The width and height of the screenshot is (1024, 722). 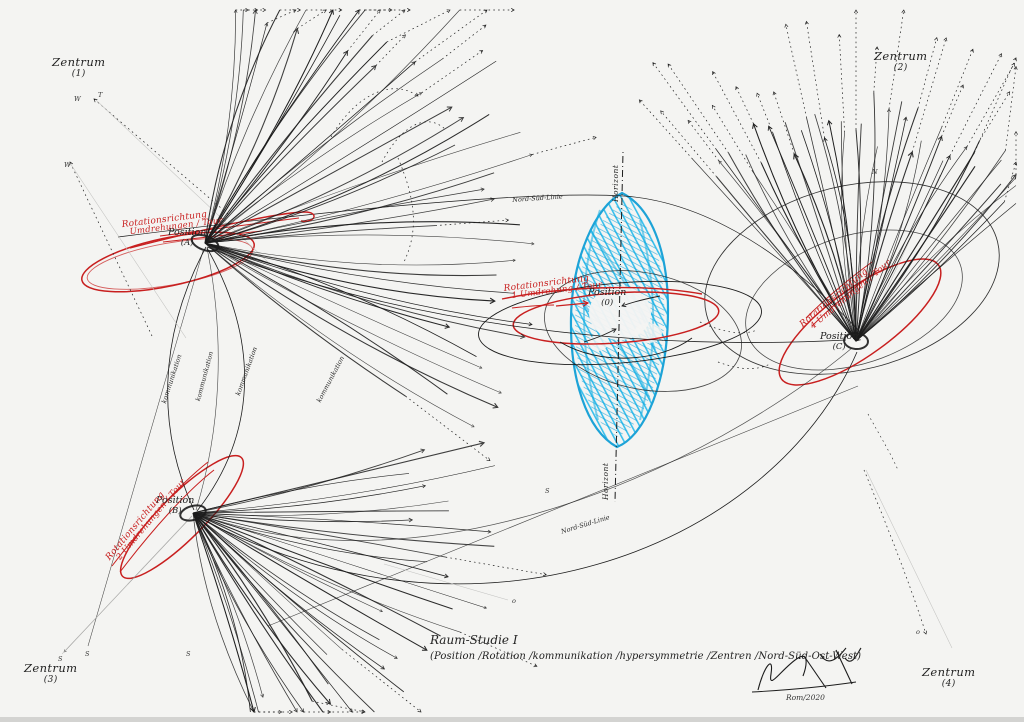 What do you see at coordinates (100, 95) in the screenshot?
I see `compass-mark: T` at bounding box center [100, 95].